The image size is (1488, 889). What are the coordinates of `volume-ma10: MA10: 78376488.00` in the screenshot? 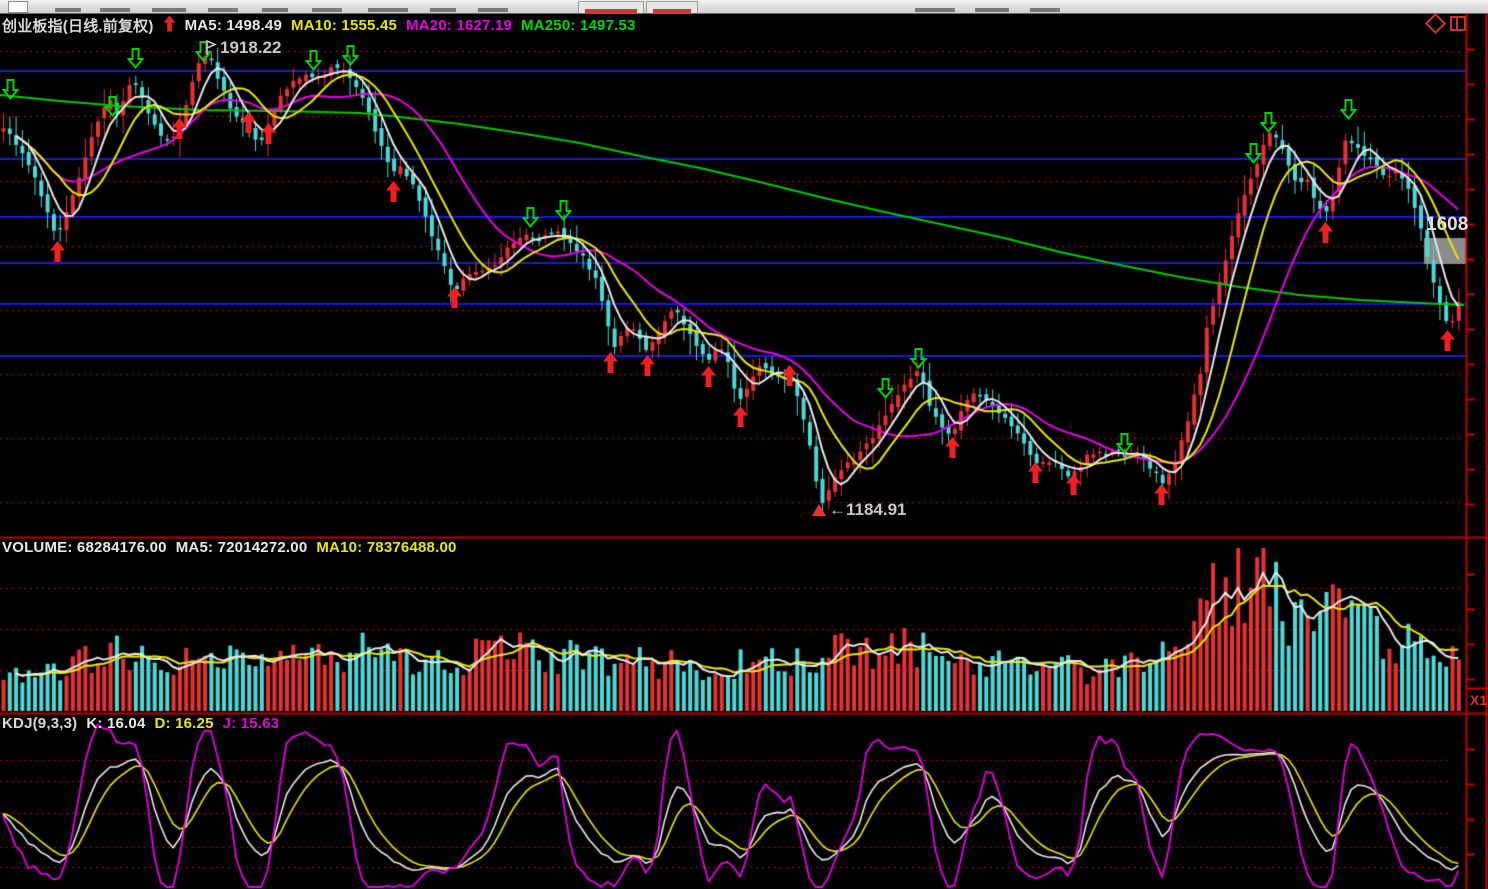 It's located at (386, 547).